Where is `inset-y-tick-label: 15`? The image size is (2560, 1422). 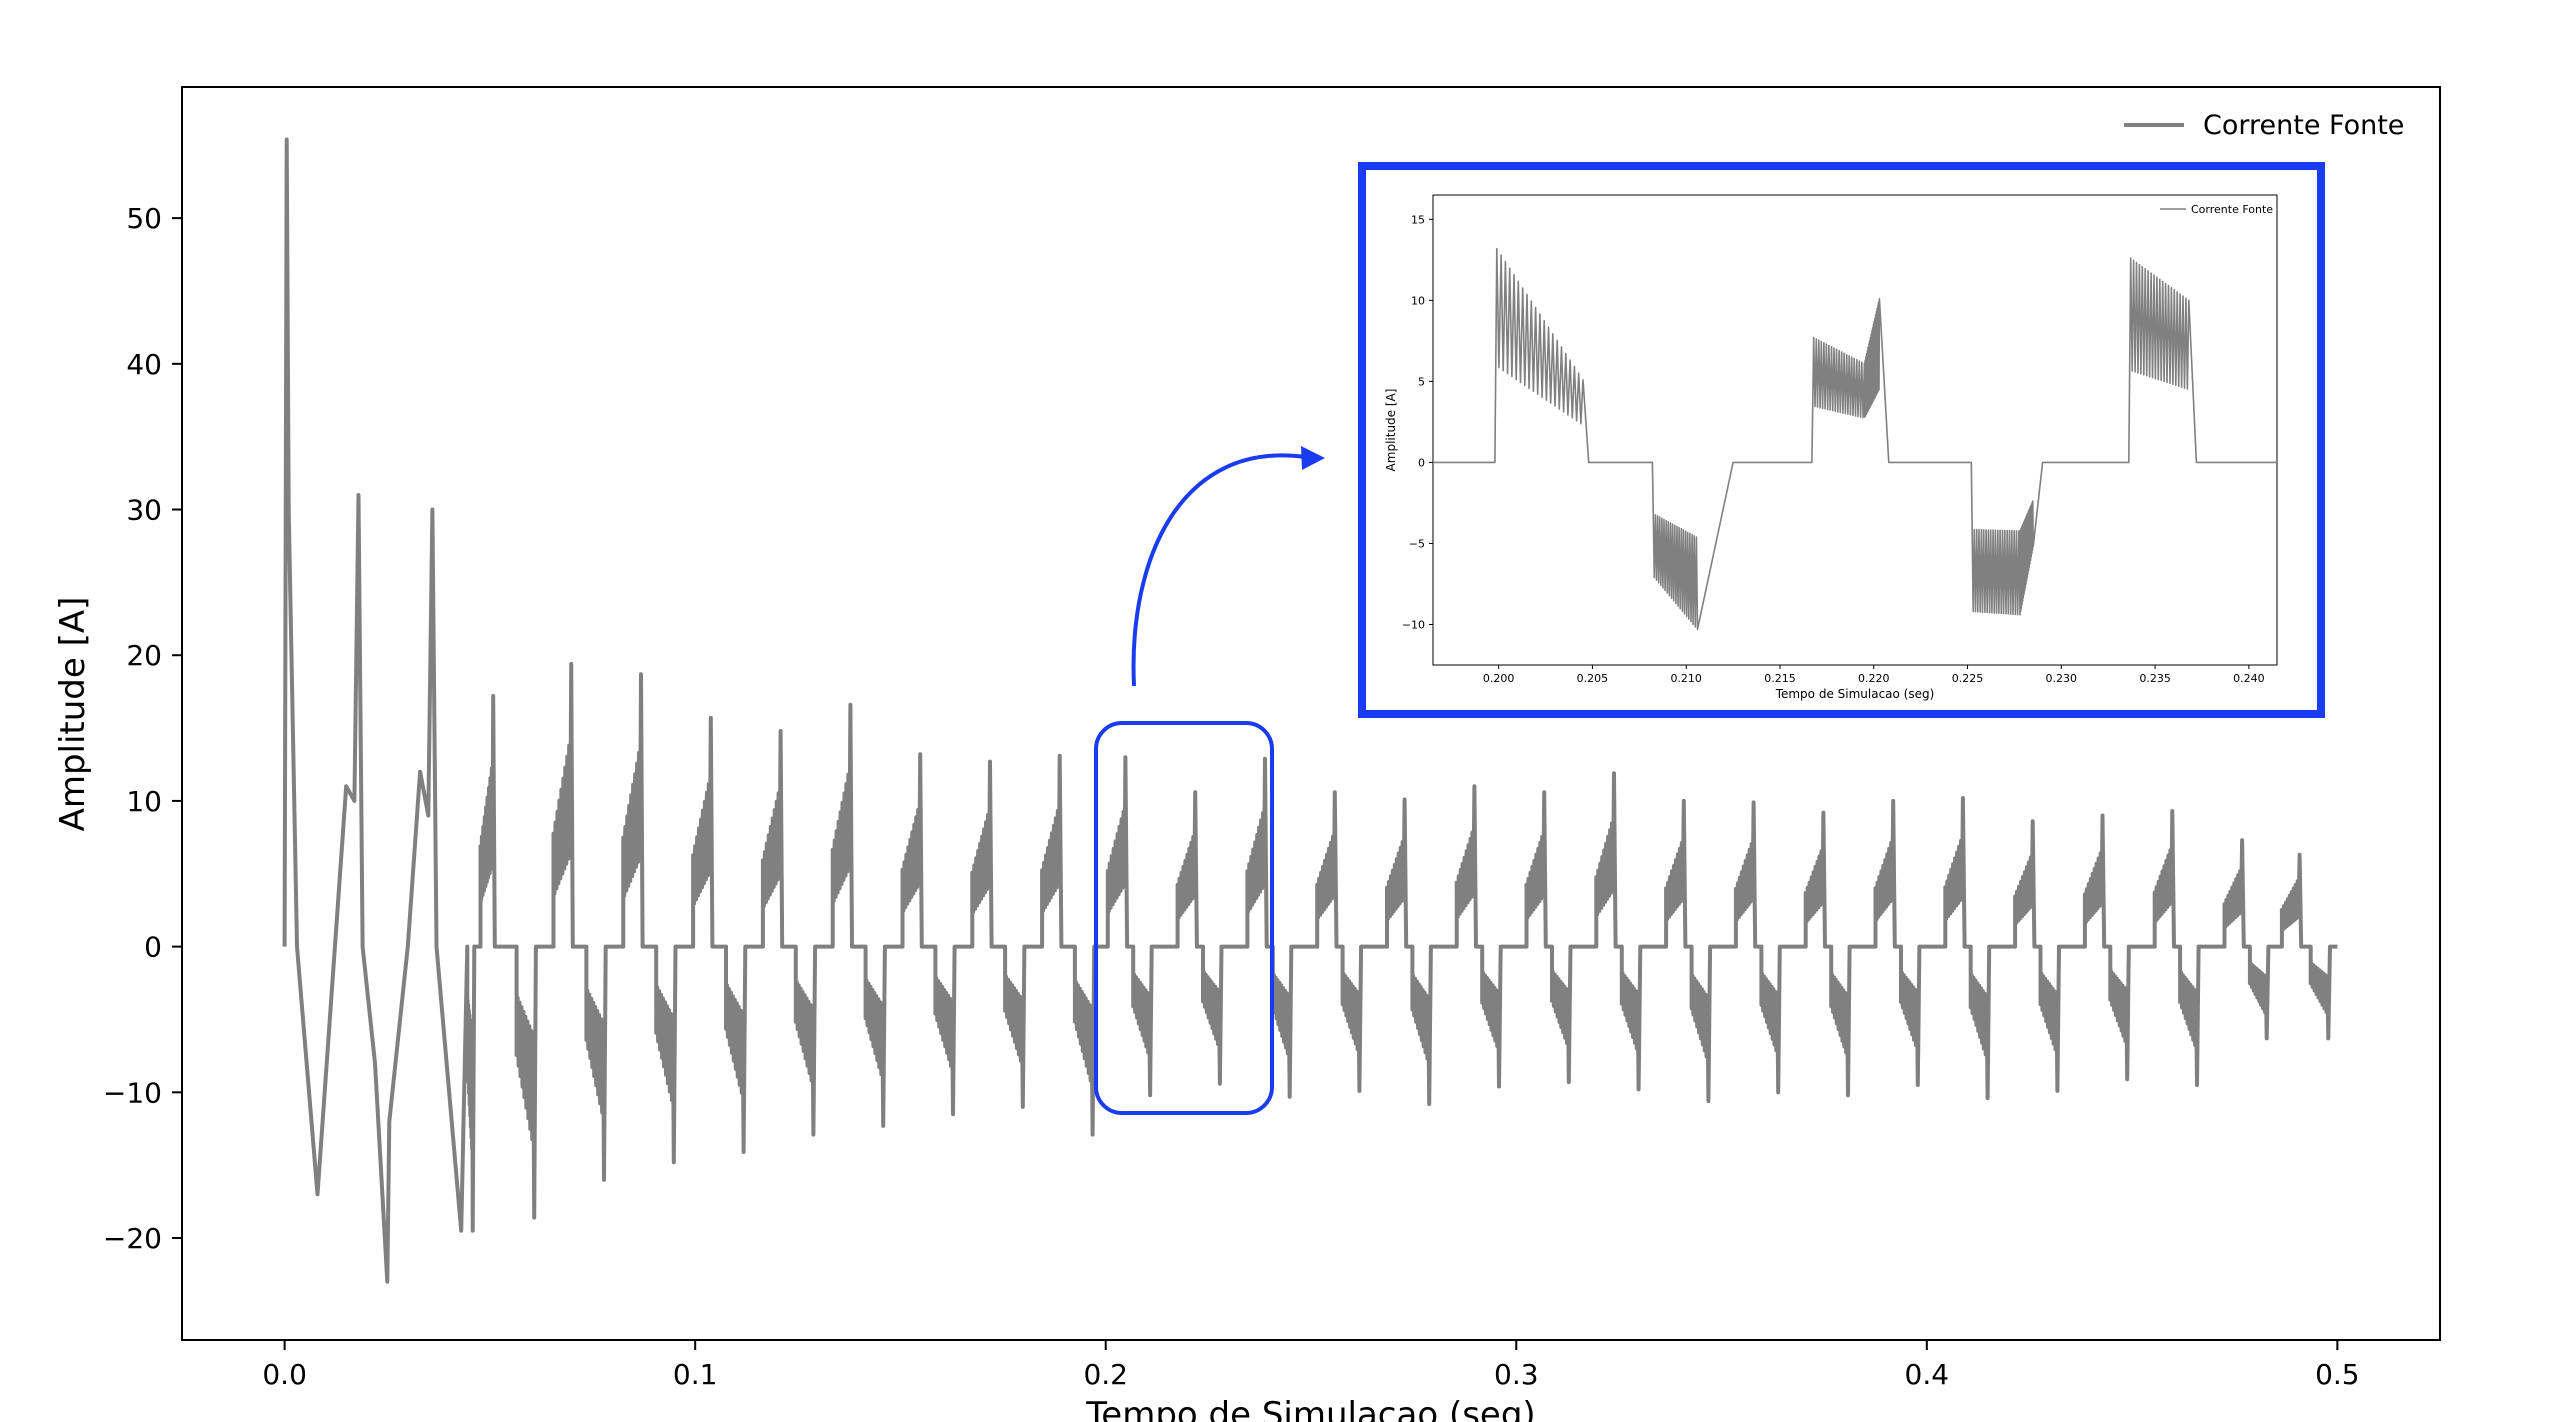
inset-y-tick-label: 15 is located at coordinates (1418, 219).